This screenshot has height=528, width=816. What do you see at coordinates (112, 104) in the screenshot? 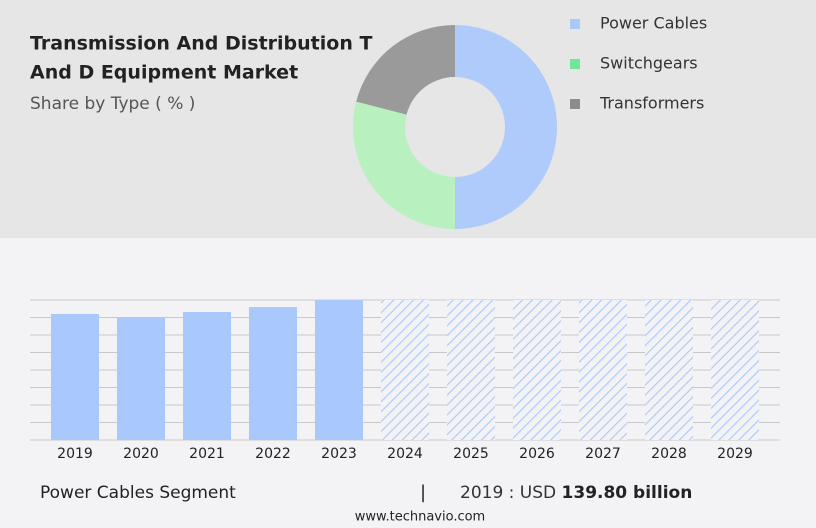
I see `chart-subtitle: Share by Type ( % )` at bounding box center [112, 104].